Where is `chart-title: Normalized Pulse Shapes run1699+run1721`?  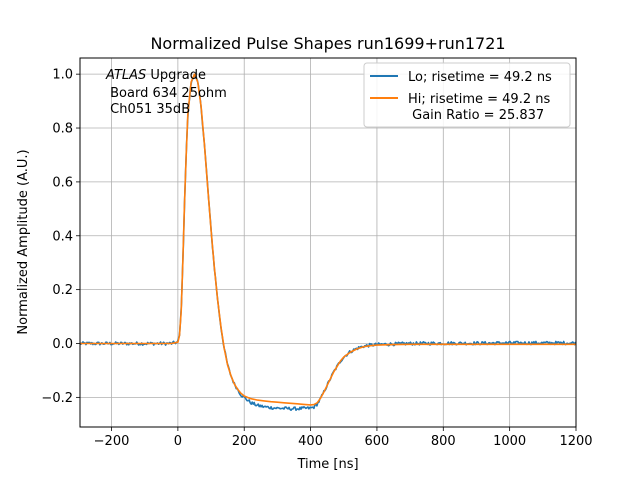 chart-title: Normalized Pulse Shapes run1699+run1721 is located at coordinates (327, 43).